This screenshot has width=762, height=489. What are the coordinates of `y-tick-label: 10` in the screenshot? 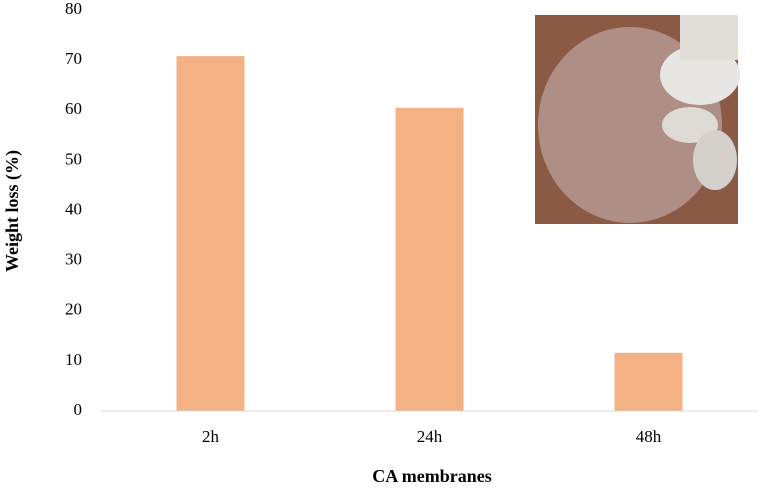 It's located at (73, 359).